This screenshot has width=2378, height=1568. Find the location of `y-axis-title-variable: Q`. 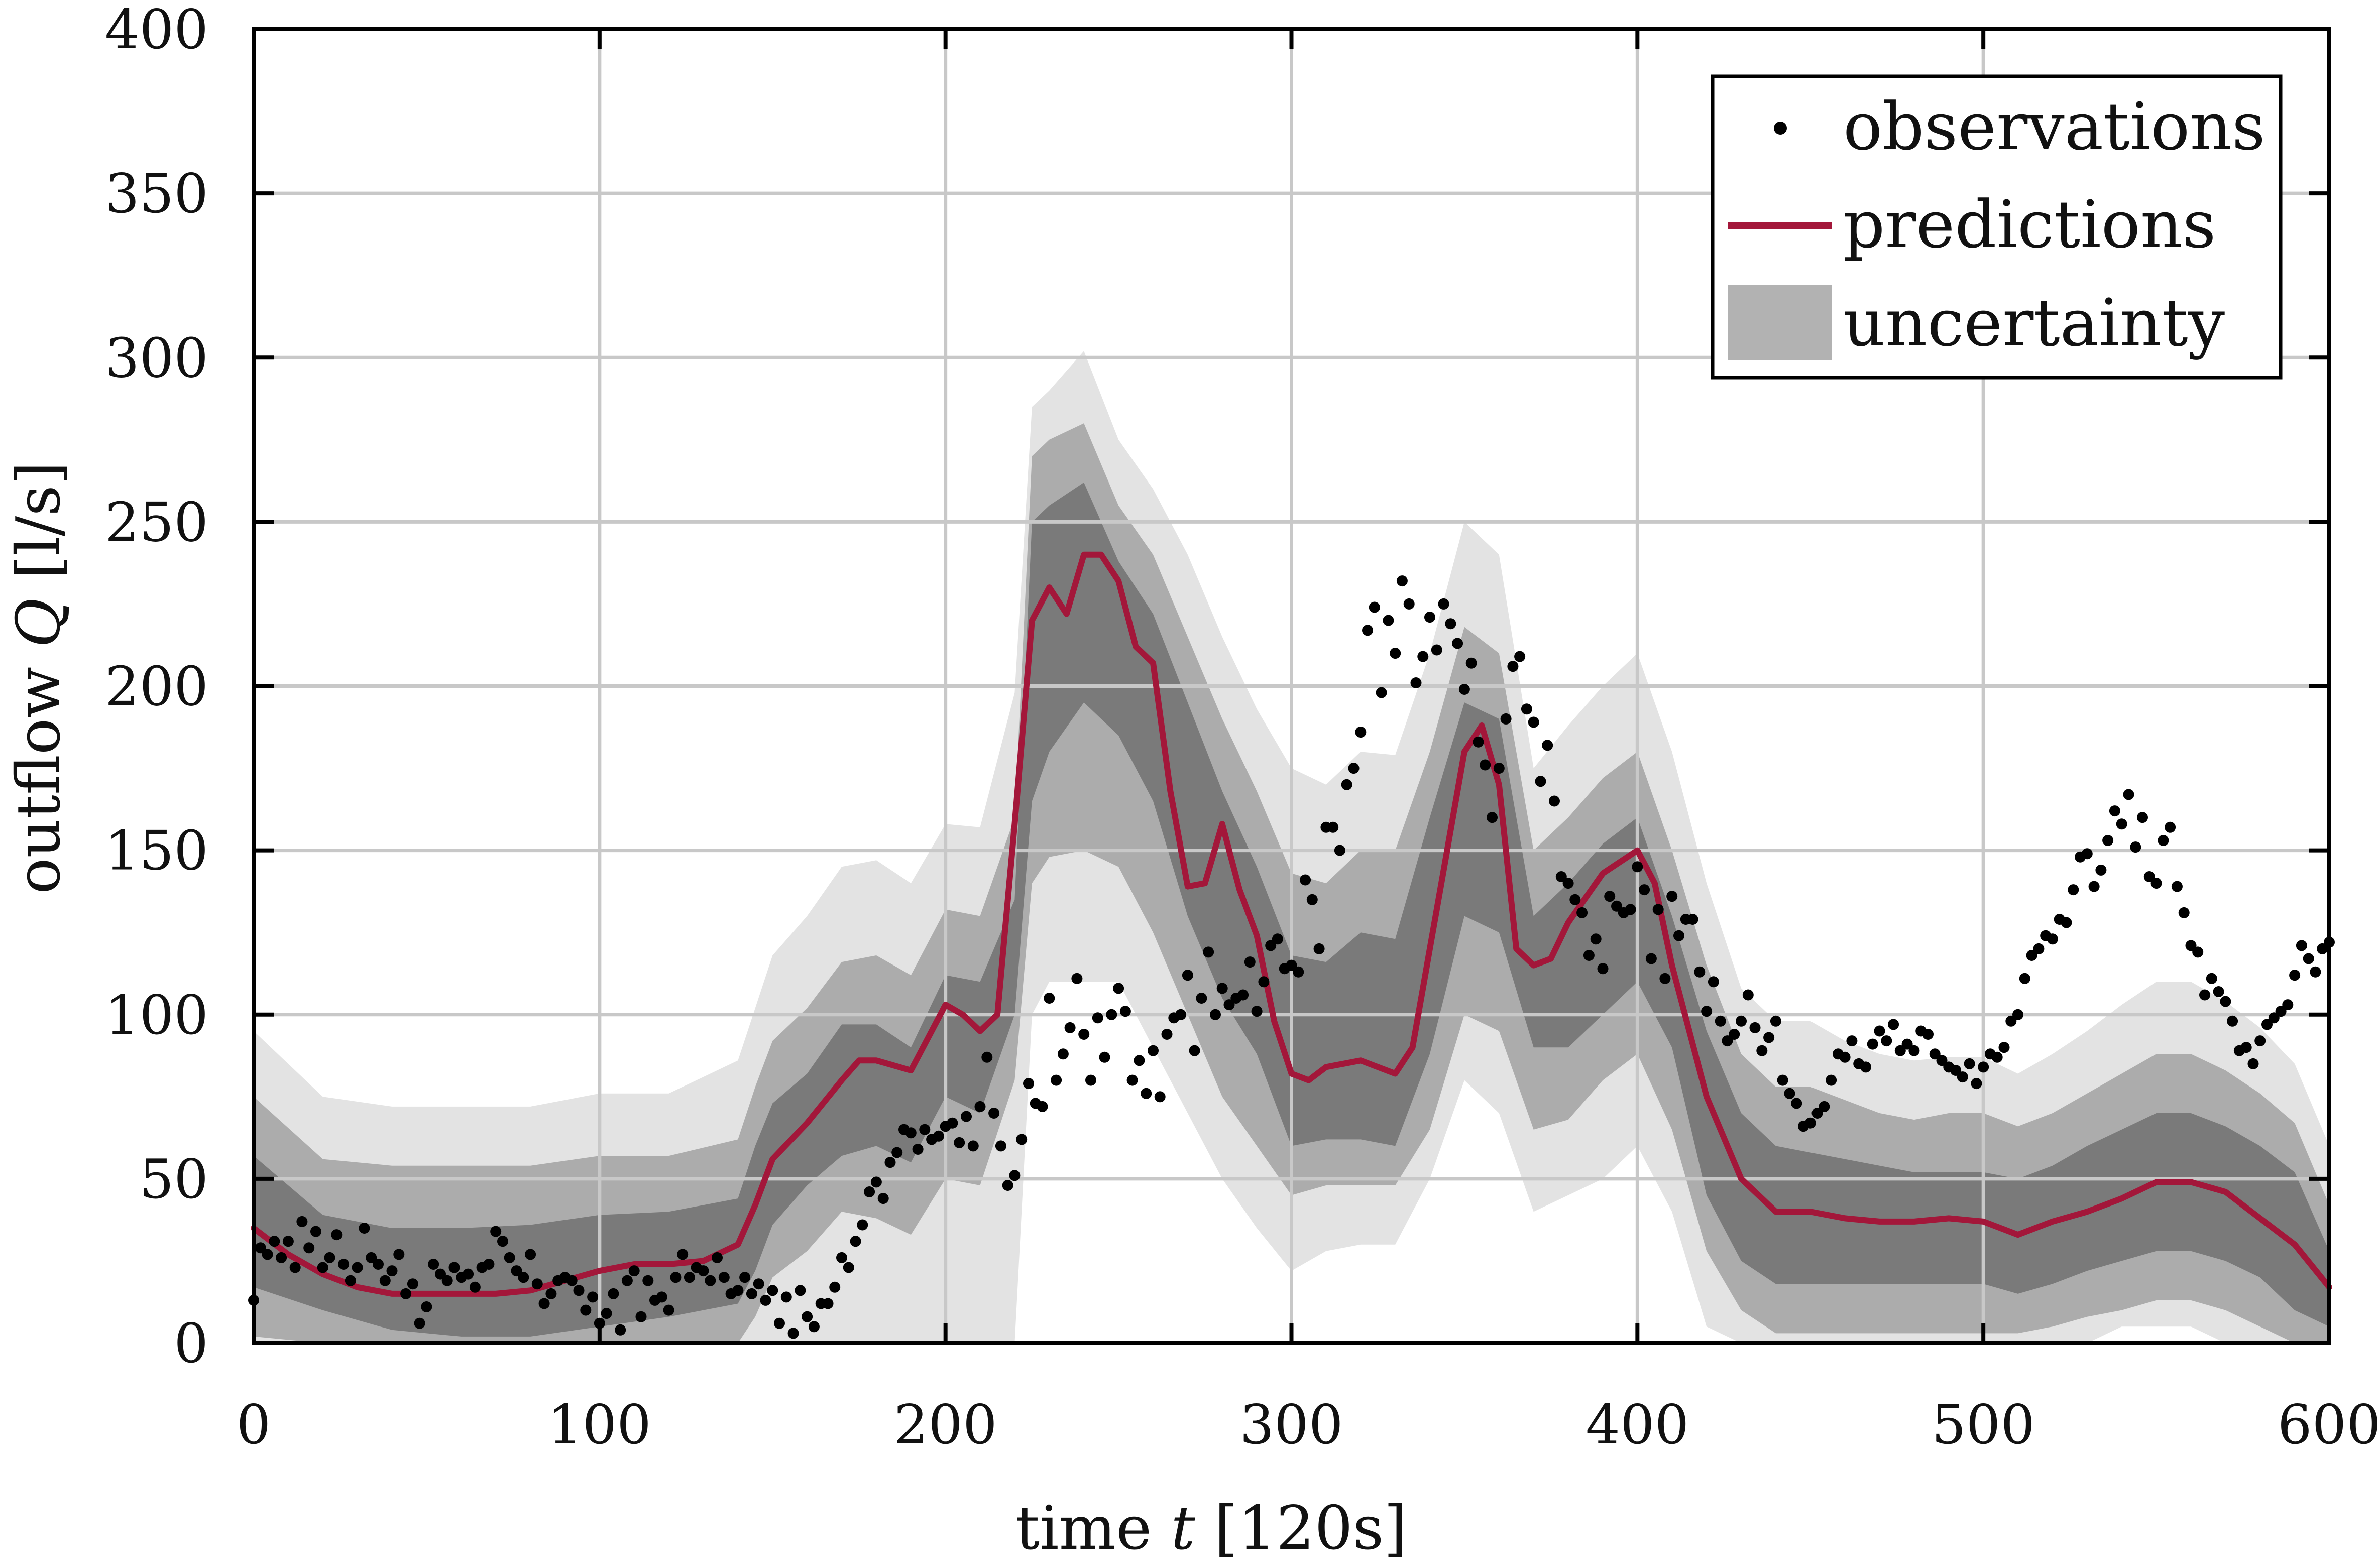

y-axis-title-variable: Q is located at coordinates (39, 622).